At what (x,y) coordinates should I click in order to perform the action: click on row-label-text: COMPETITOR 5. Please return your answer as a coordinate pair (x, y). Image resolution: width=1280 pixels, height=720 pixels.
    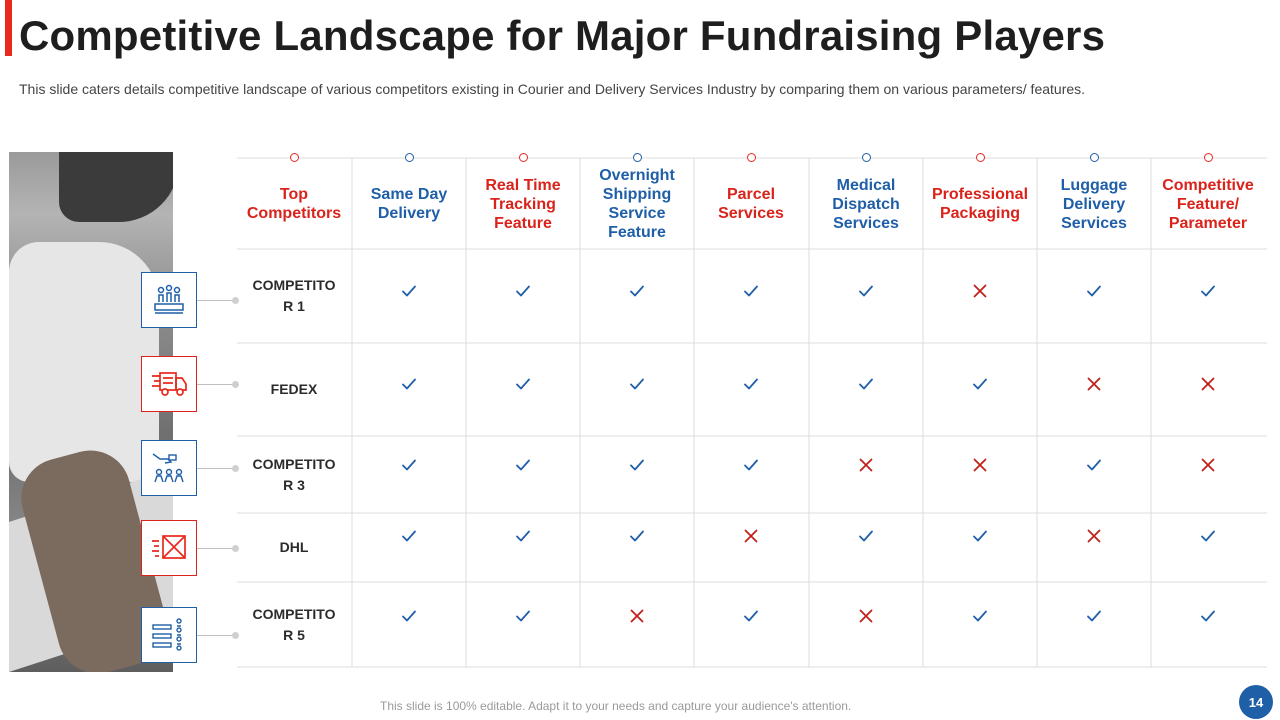
    Looking at the image, I should click on (294, 624).